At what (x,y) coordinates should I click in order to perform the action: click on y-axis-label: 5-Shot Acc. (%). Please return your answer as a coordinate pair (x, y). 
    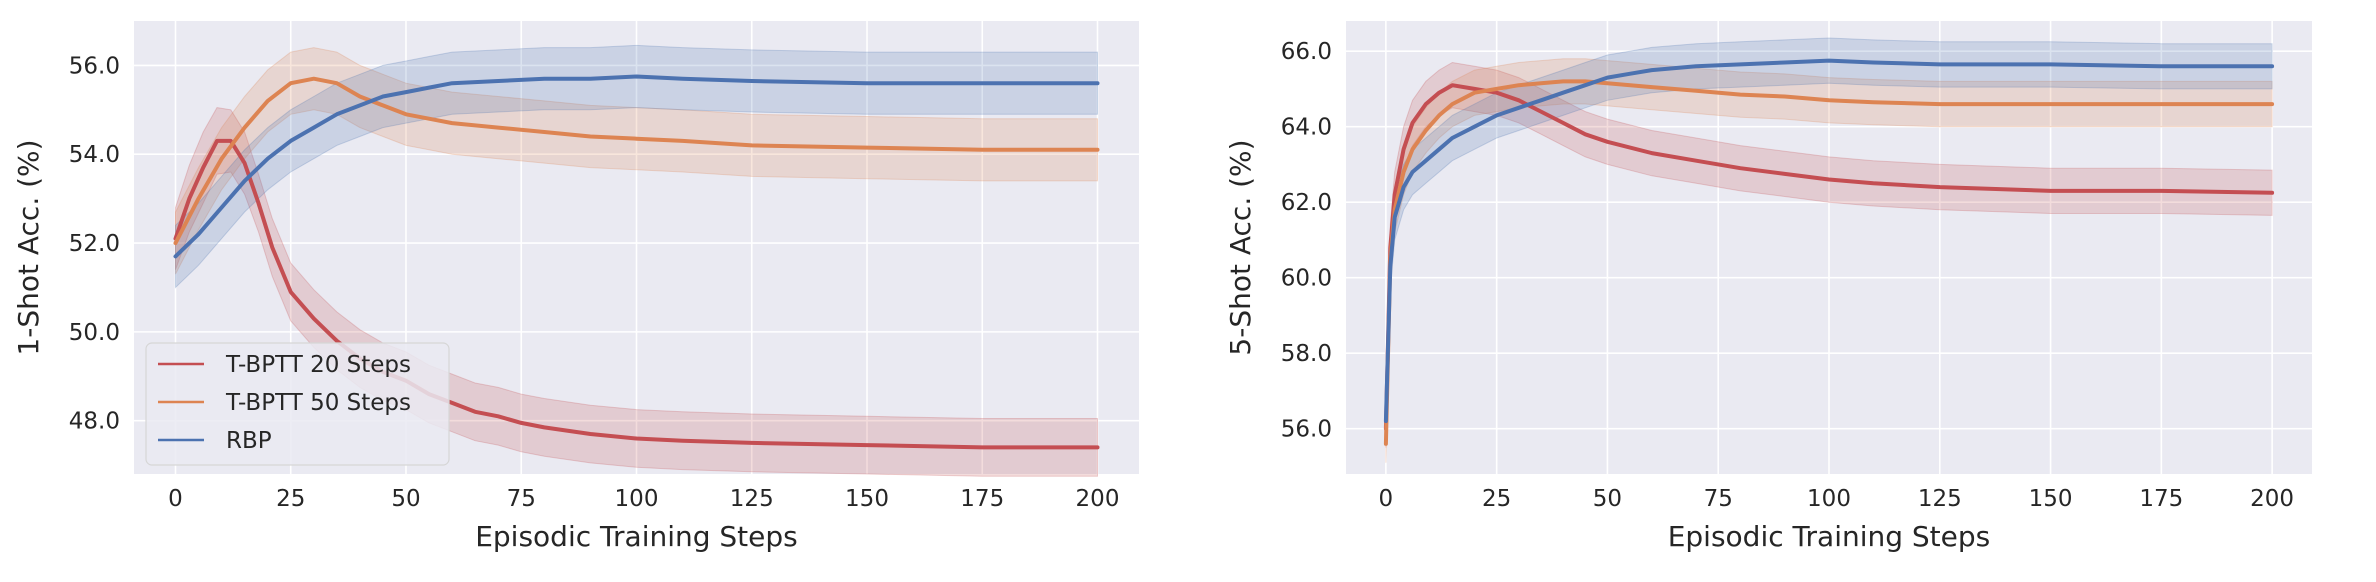
    Looking at the image, I should click on (1240, 247).